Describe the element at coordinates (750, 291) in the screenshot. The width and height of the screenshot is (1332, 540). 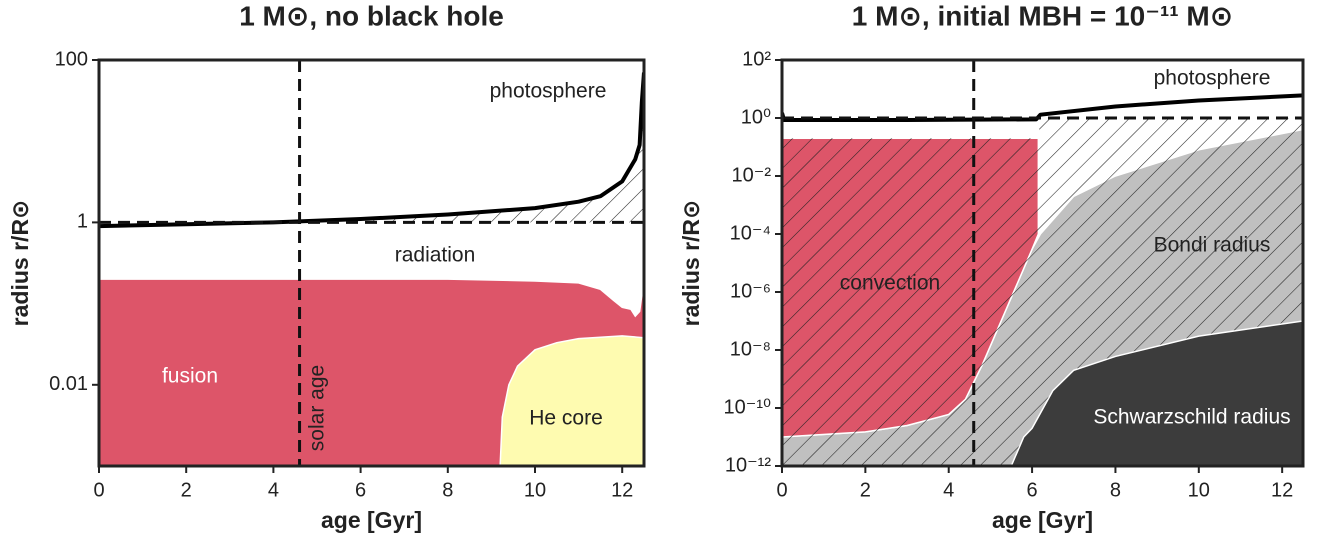
I see `y-tick-label: 10⁻⁶` at that location.